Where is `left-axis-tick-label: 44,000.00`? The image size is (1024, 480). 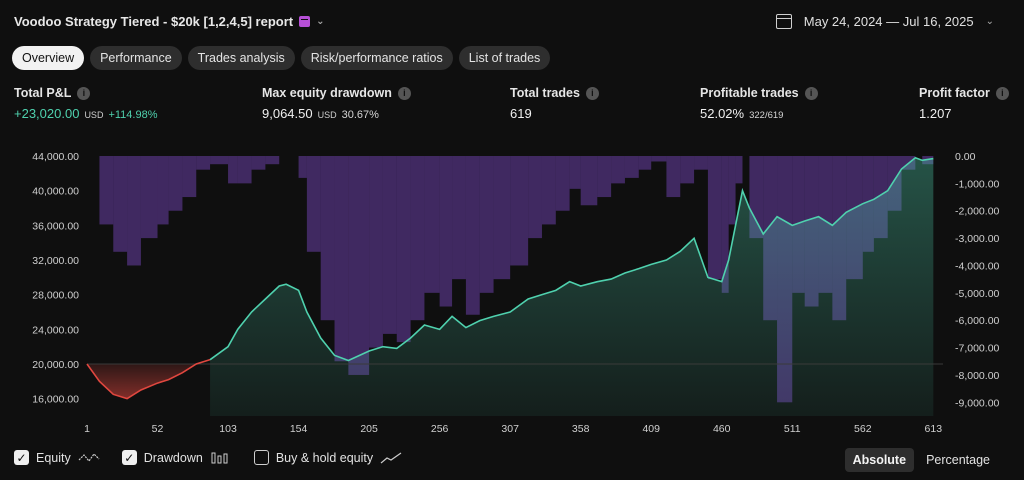
left-axis-tick-label: 44,000.00 is located at coordinates (55, 157).